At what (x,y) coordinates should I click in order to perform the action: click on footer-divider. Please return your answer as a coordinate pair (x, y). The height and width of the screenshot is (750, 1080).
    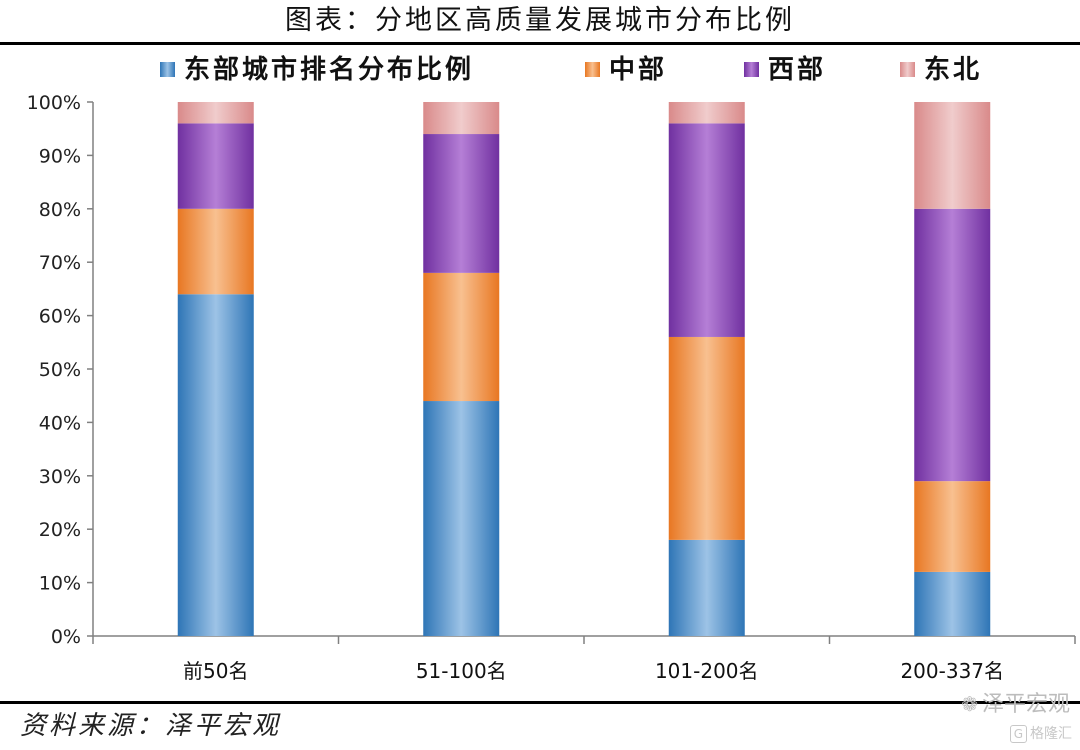
    Looking at the image, I should click on (540, 702).